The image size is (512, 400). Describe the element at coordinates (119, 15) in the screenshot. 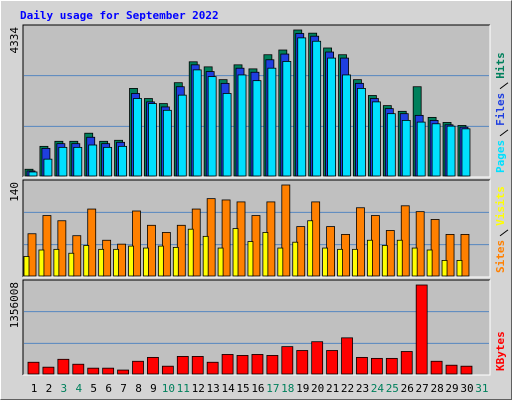

I see `chart-title: Daily usage for September 2022` at that location.